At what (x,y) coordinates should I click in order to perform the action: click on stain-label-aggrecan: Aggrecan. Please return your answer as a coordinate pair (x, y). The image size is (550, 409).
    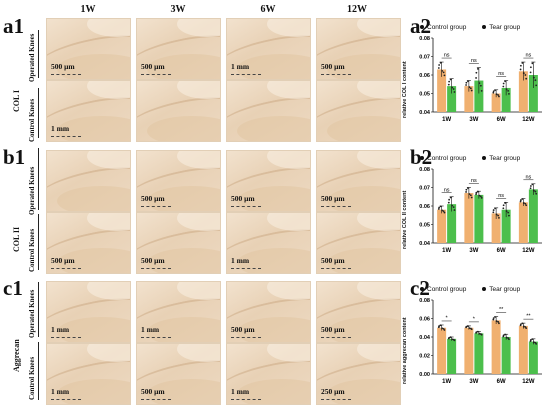
    Looking at the image, I should click on (16, 355).